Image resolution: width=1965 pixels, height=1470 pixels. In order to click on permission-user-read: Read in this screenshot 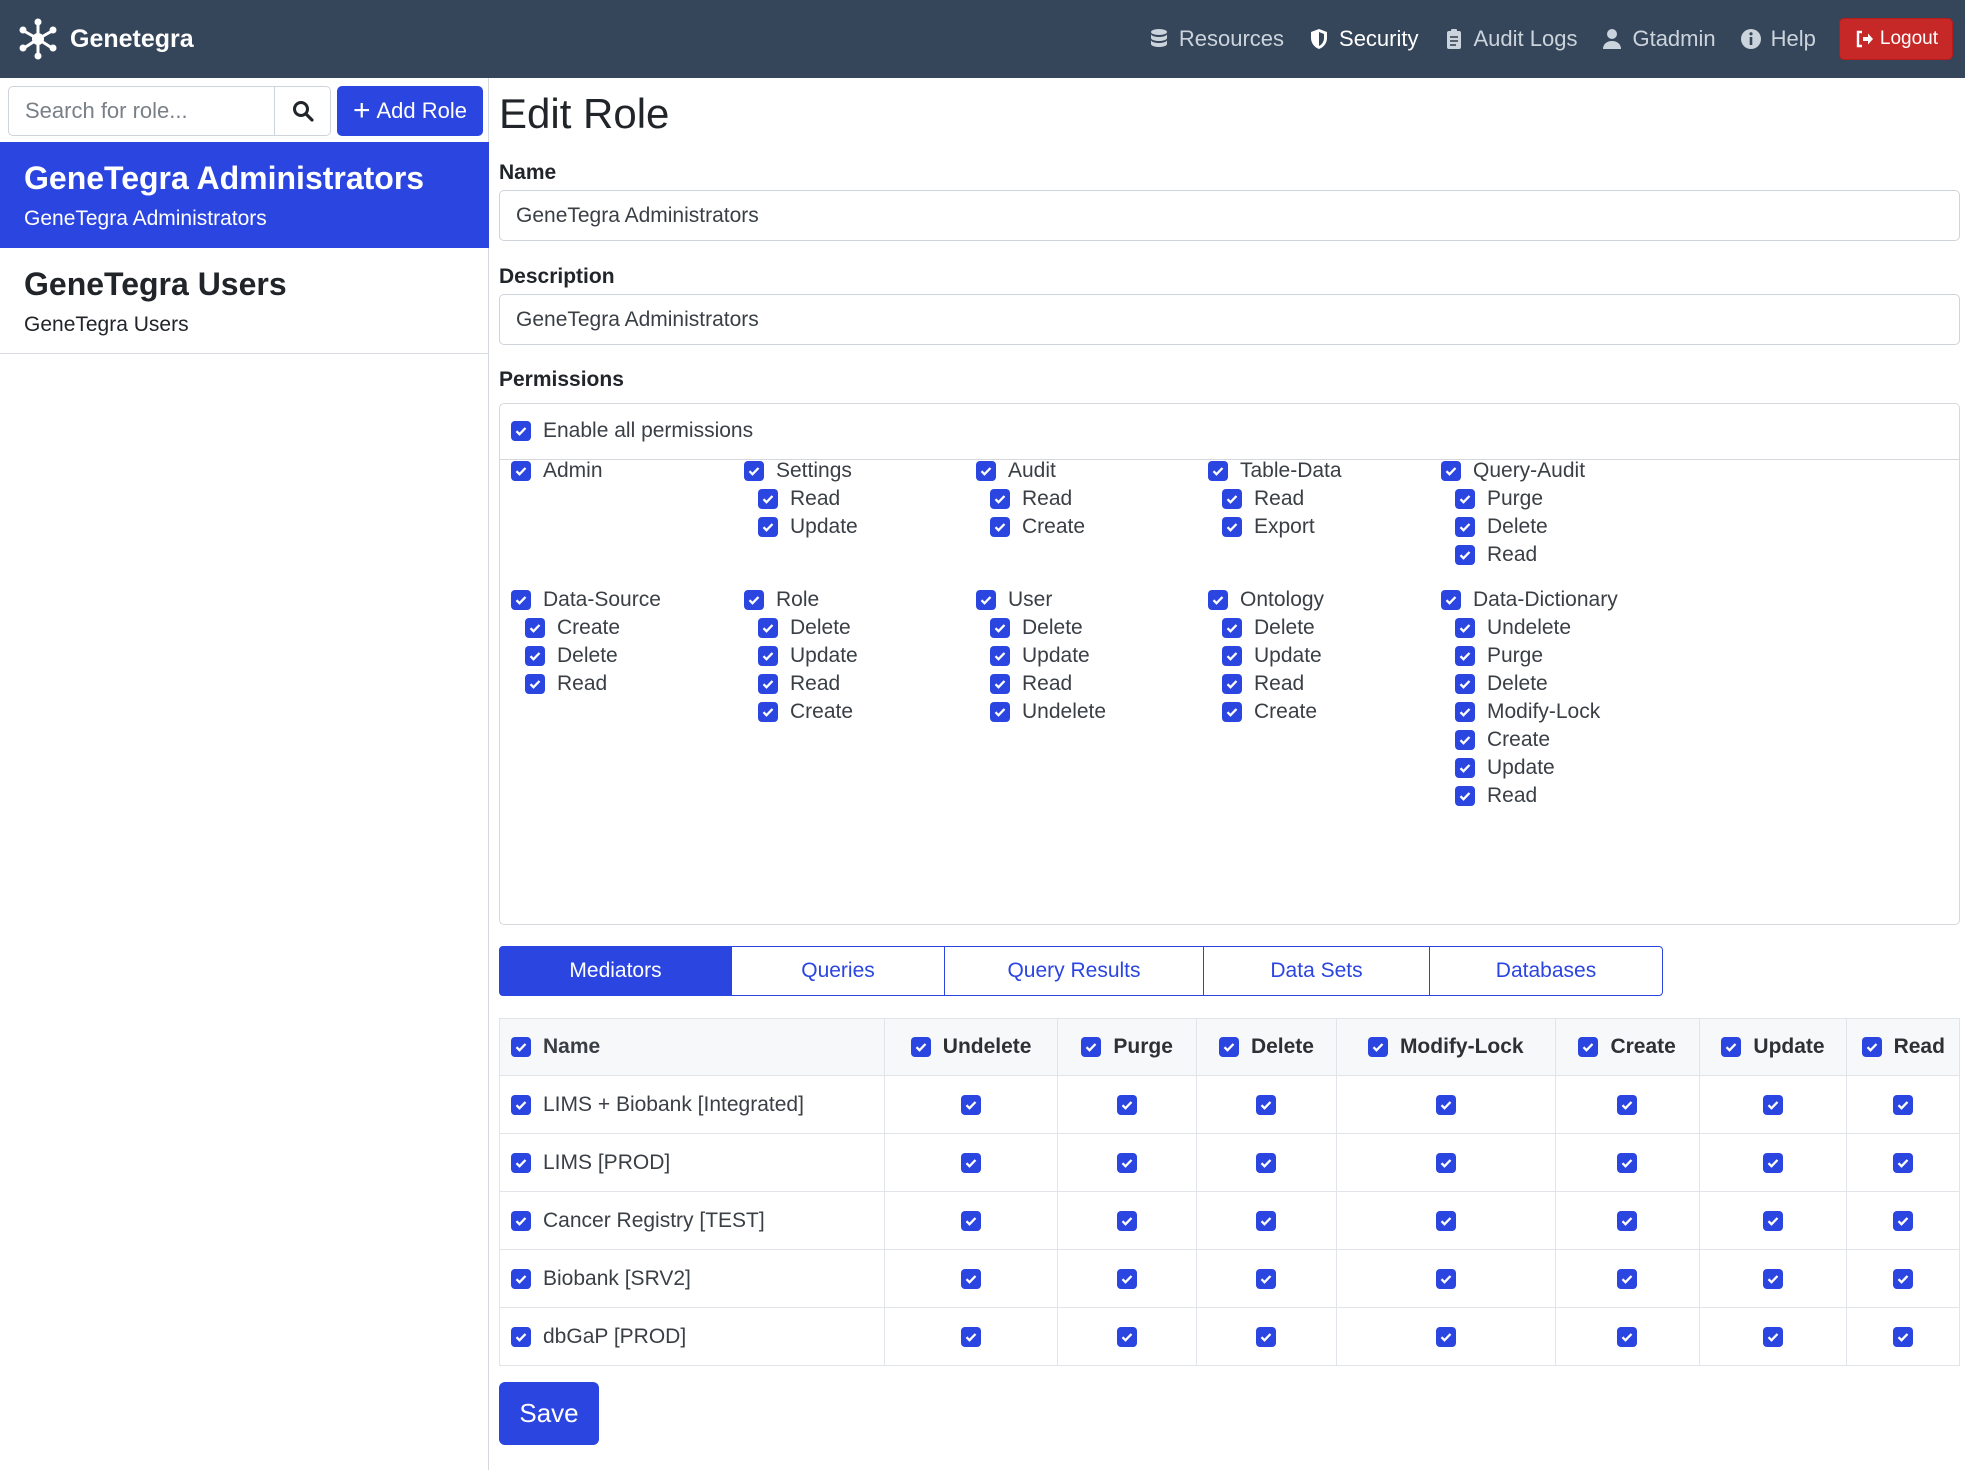, I will do `click(1031, 684)`.